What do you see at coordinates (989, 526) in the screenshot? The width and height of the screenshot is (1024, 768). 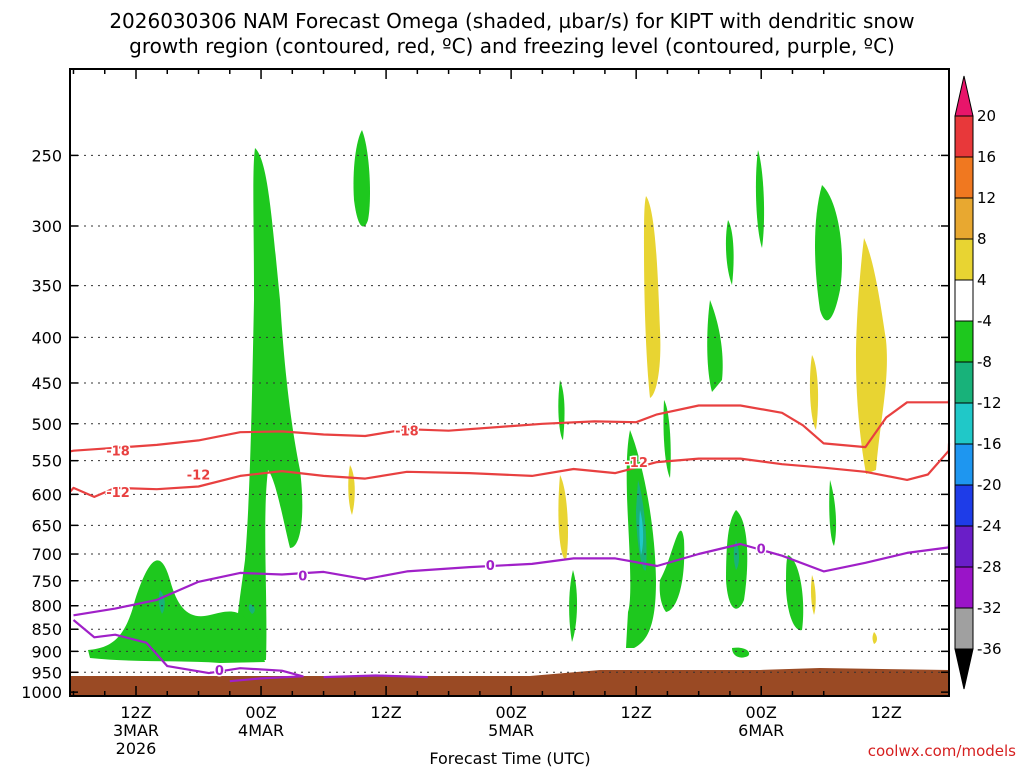 I see `colorbar-label: -24` at bounding box center [989, 526].